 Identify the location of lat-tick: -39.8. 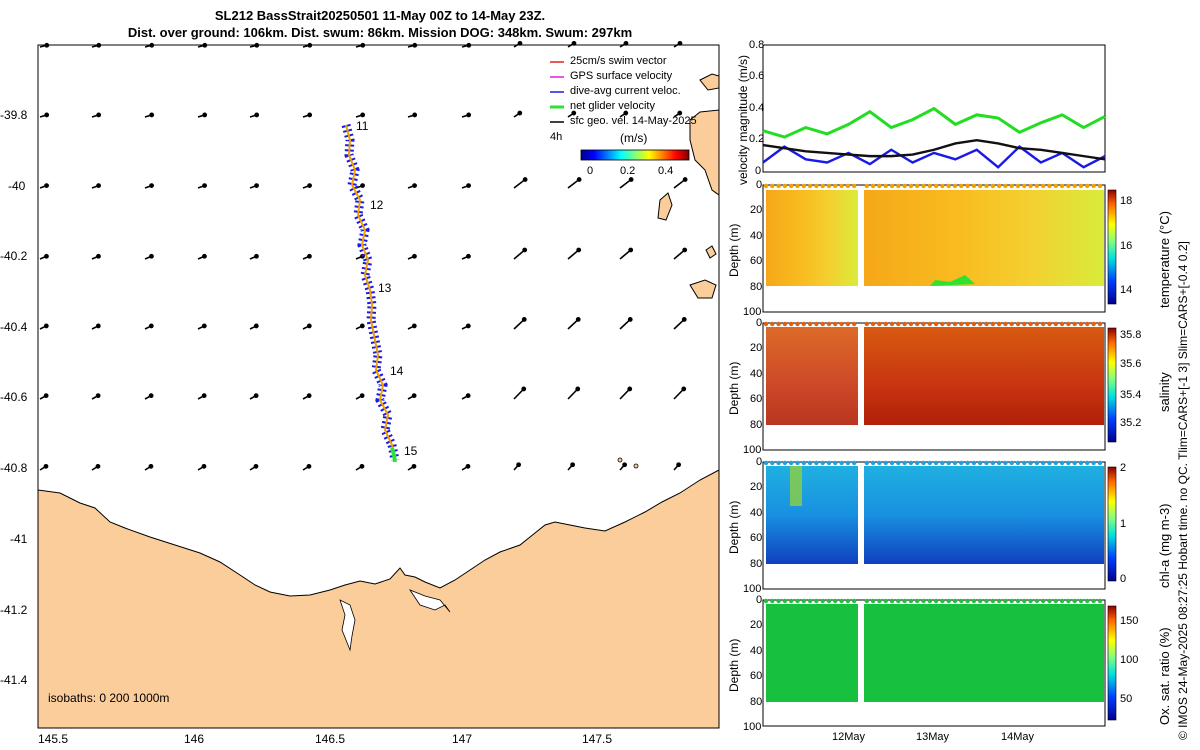
(14, 115).